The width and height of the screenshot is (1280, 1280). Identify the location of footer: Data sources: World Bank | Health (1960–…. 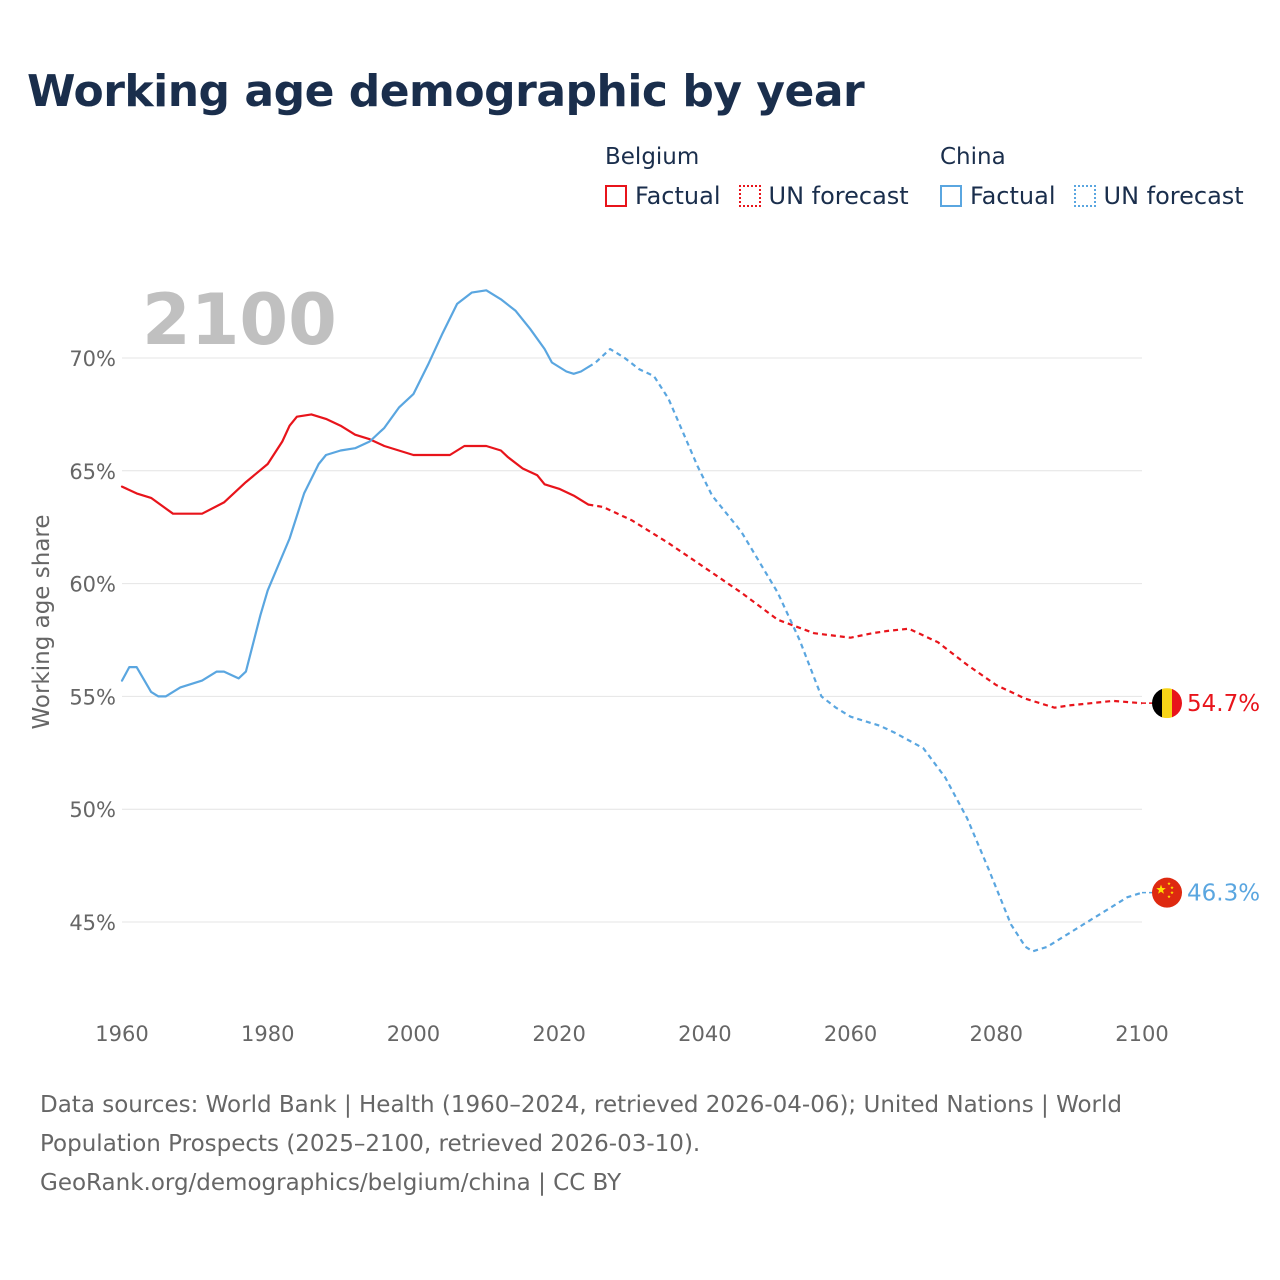
(630, 1144).